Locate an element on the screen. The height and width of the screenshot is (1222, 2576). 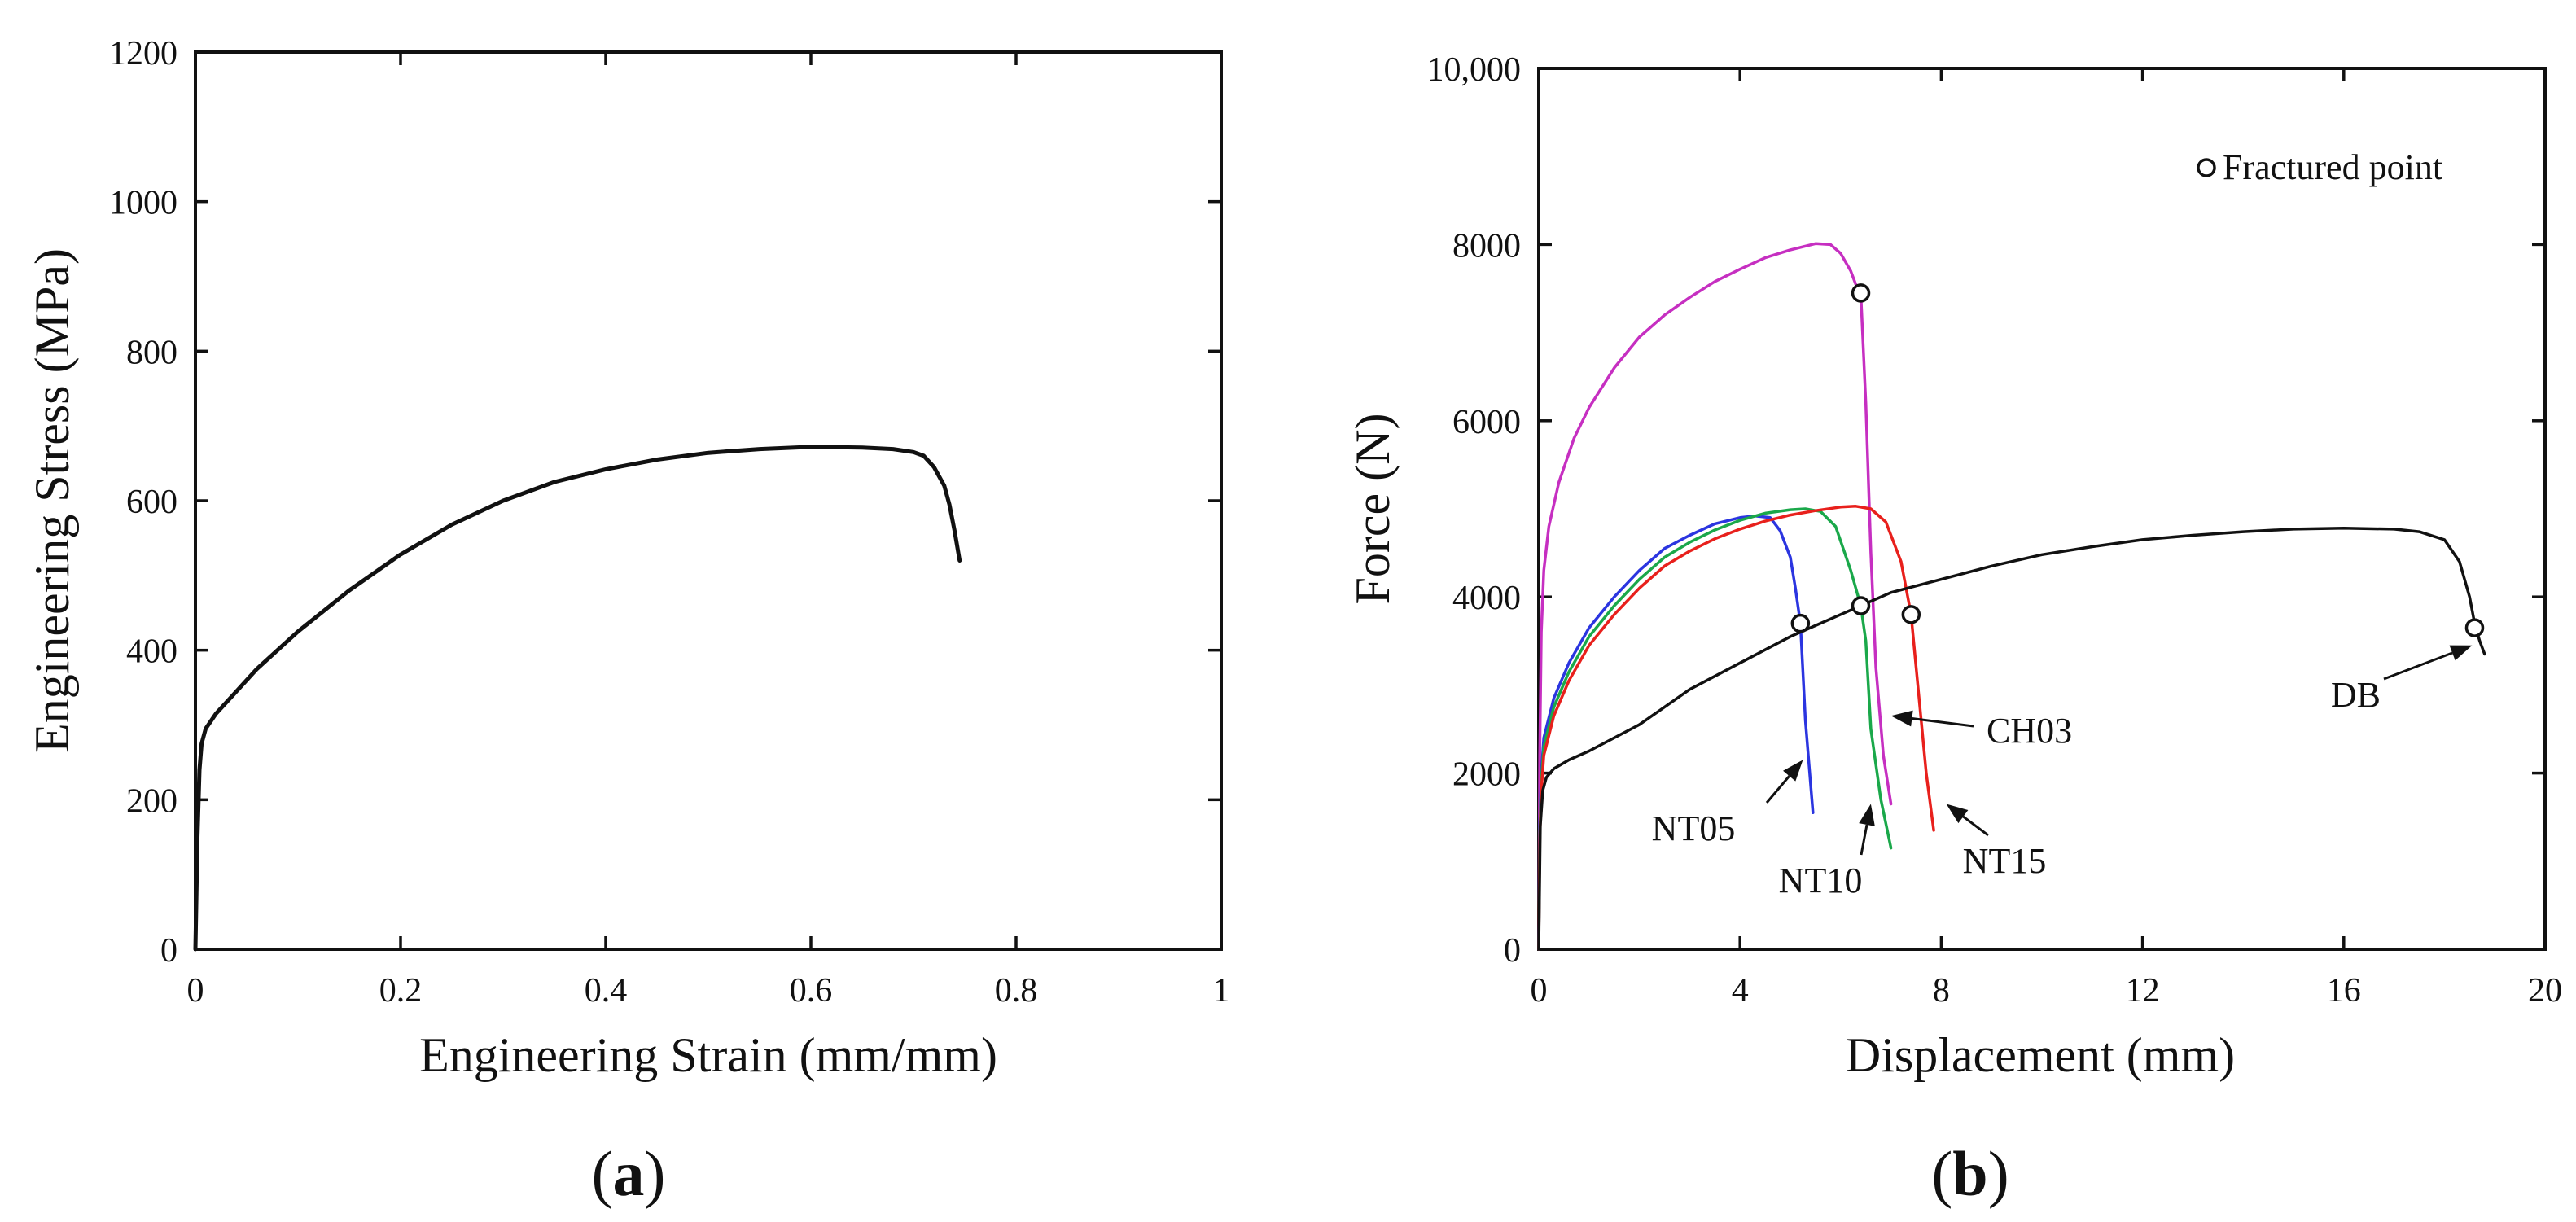
b-ytick-label: 10,000 is located at coordinates (1474, 70).